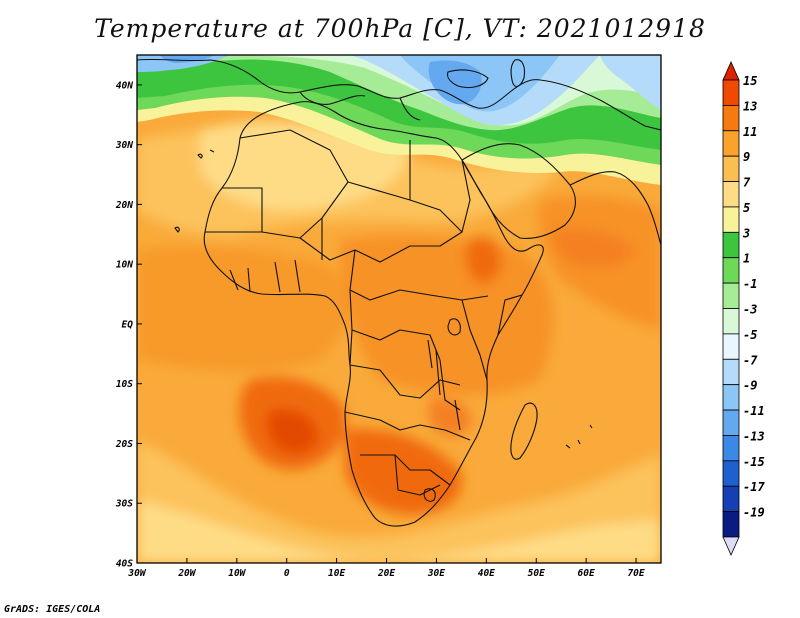  I want to click on lon-tick-label: 30E, so click(436, 573).